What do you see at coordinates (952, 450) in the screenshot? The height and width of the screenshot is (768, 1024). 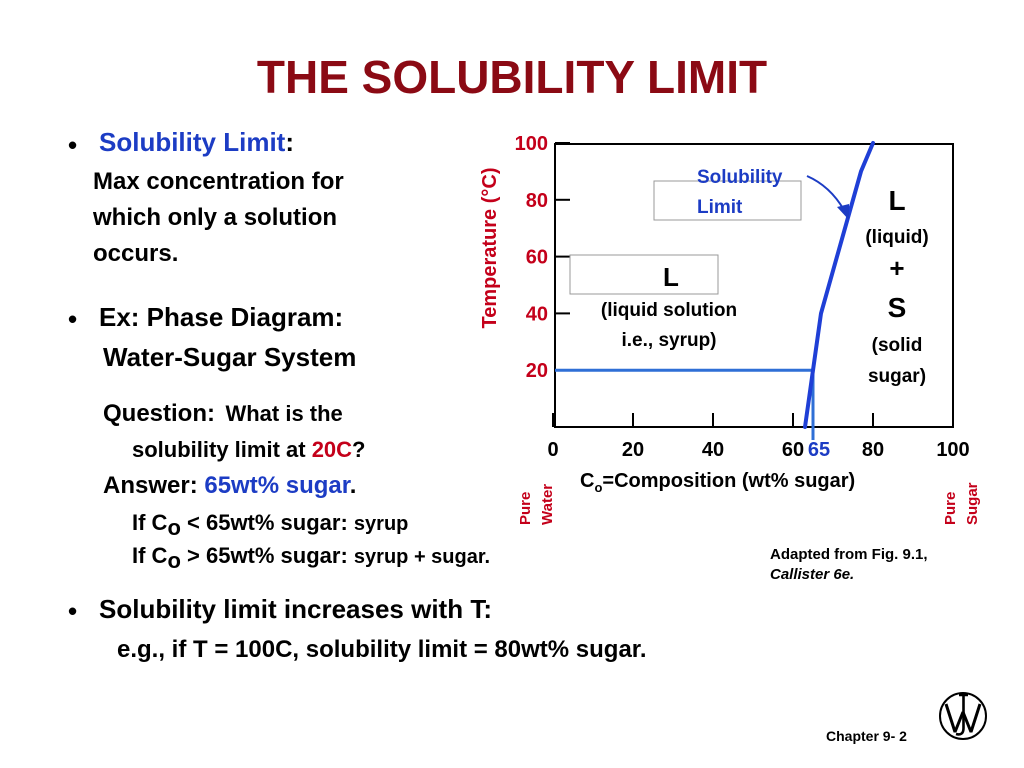 I see `x-tick-label: 100` at bounding box center [952, 450].